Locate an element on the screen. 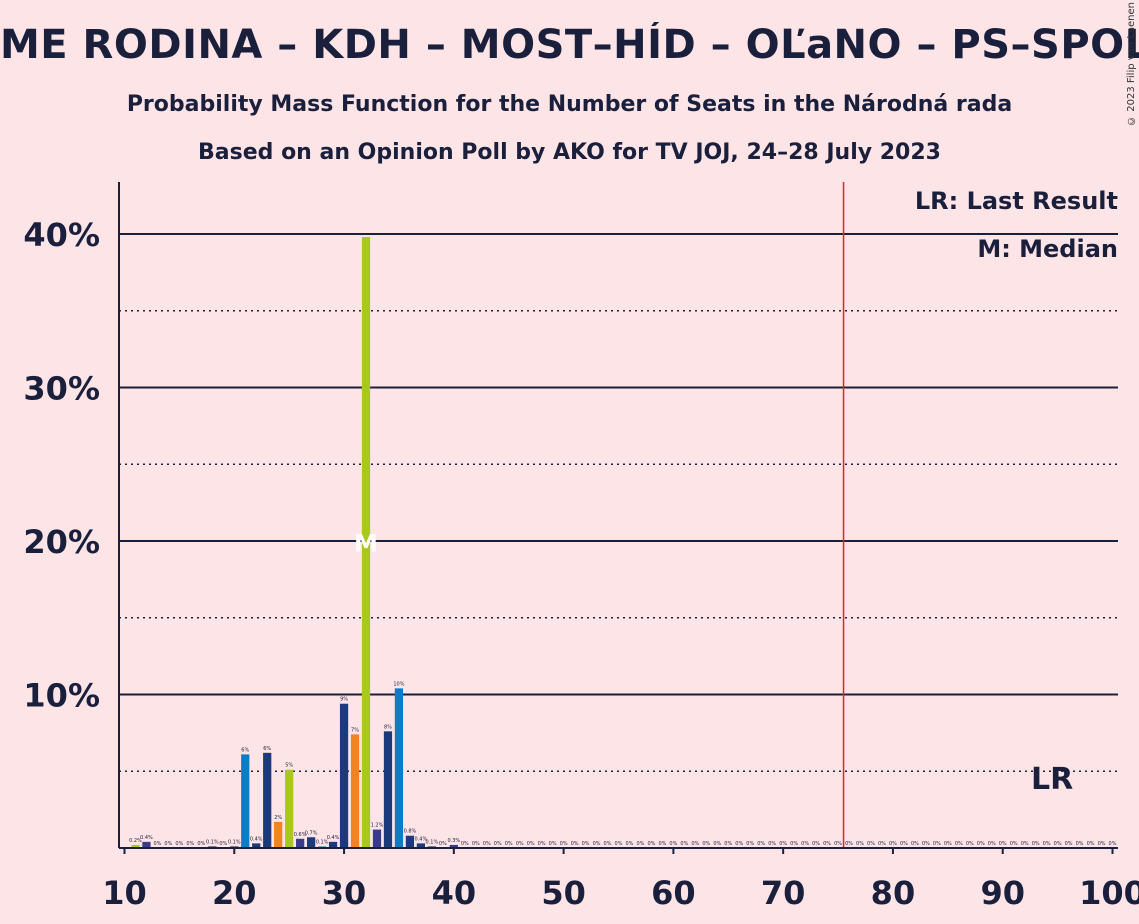  bar-label-15: 0% is located at coordinates (179, 844).